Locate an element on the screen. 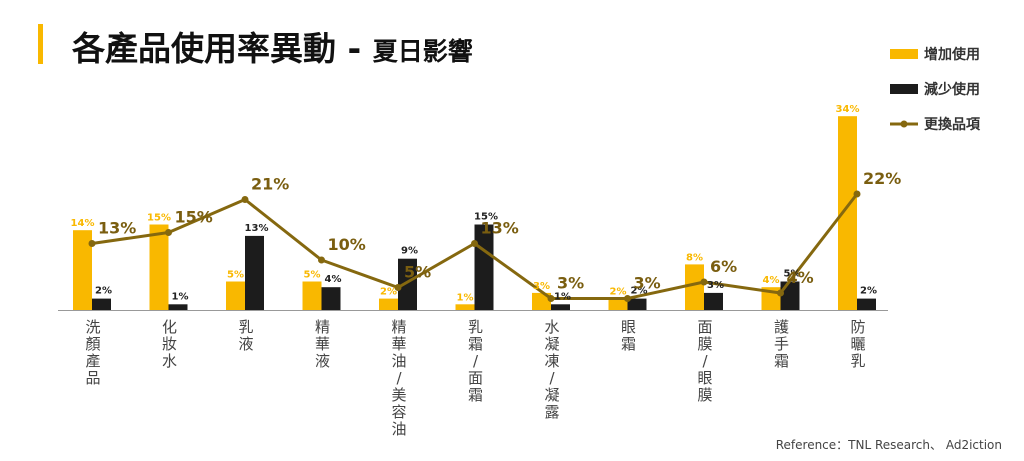 Image resolution: width=1024 pixels, height=461 pixels. category-label-8: 面膜/眼膜 is located at coordinates (704, 361).